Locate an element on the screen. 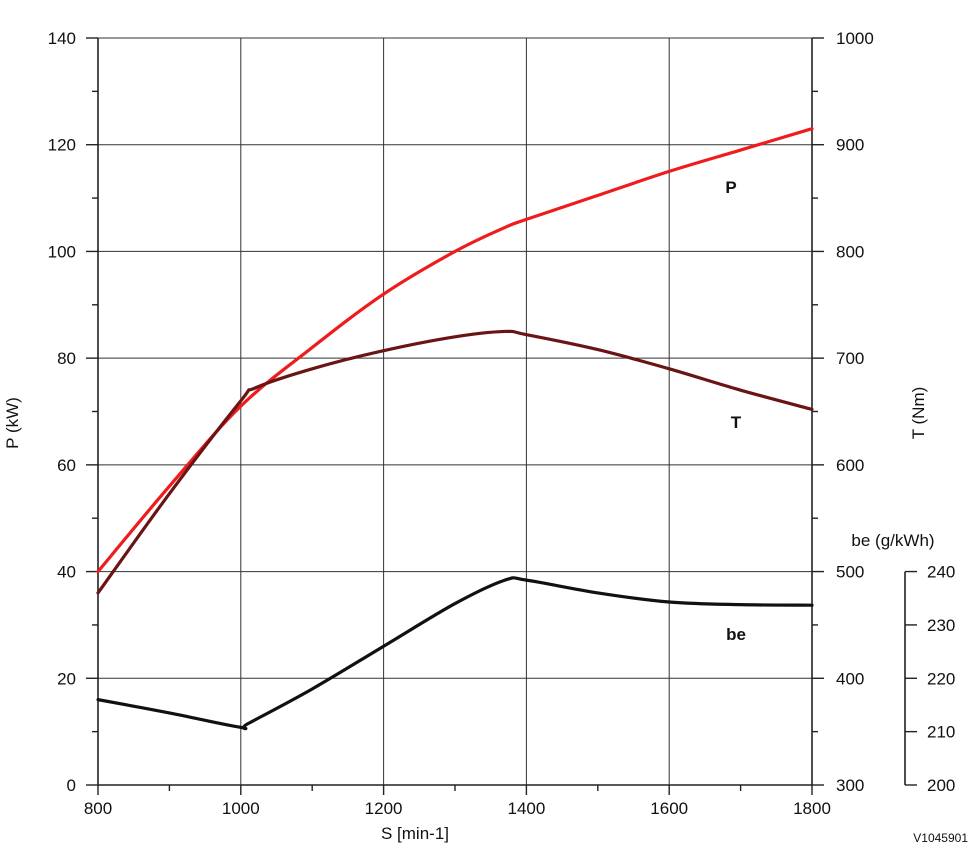 This screenshot has width=969, height=850. right-tick-label: 900 is located at coordinates (850, 145).